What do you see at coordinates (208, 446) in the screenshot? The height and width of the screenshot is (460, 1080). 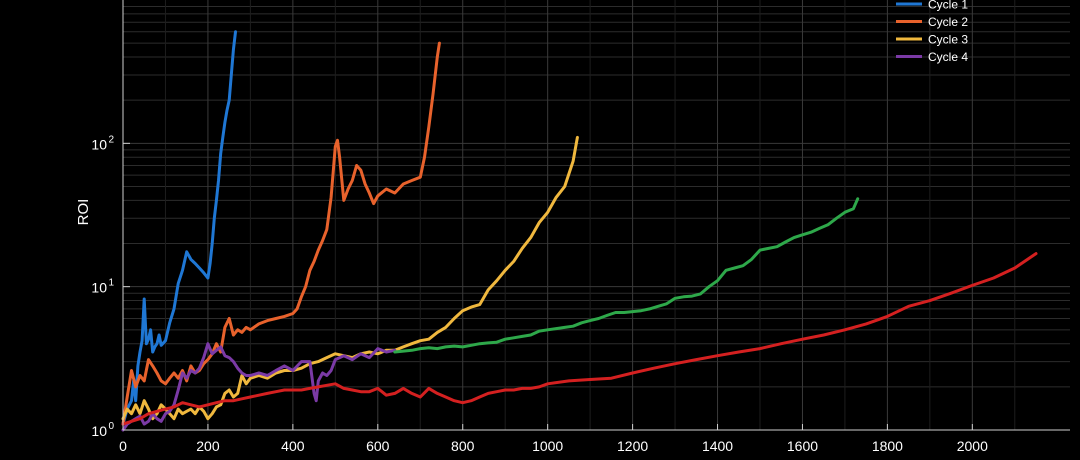 I see `x-tick-label: 200` at bounding box center [208, 446].